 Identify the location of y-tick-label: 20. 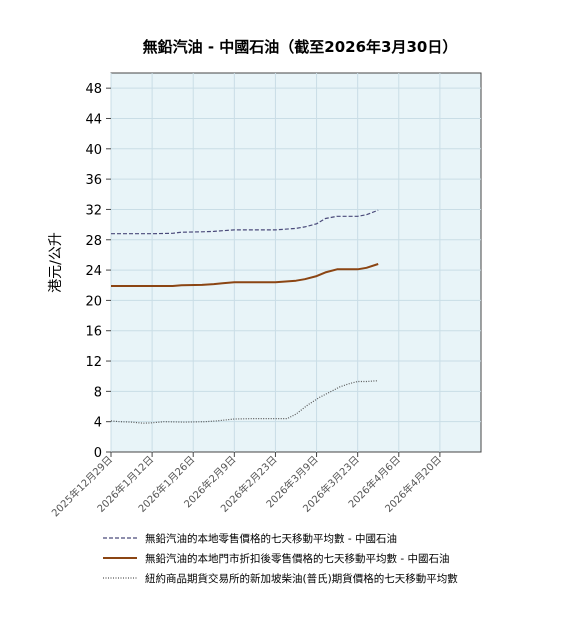
(93, 301).